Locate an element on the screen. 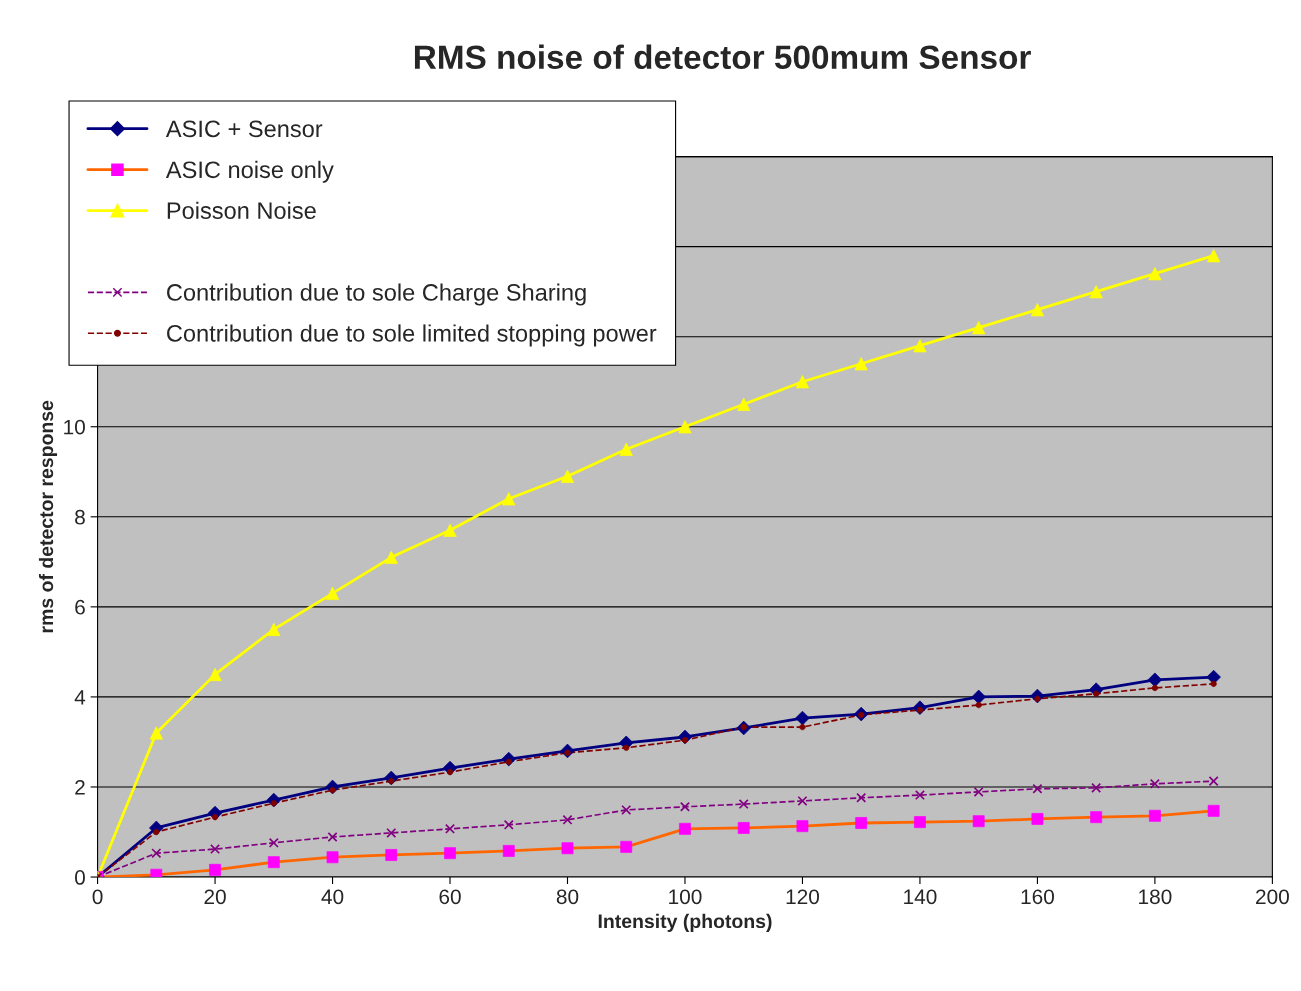  x-tick-label: 160 is located at coordinates (1037, 897).